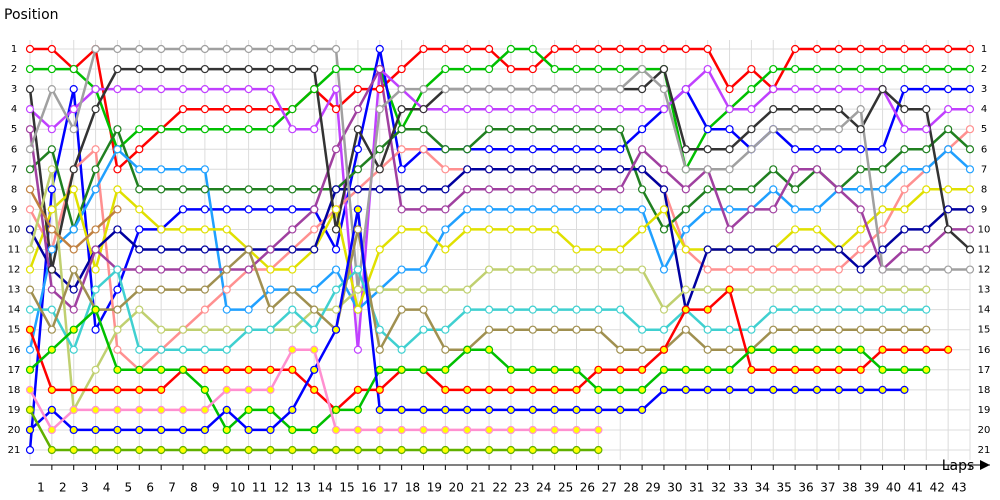 Image resolution: width=1000 pixels, height=500 pixels. I want to click on x-tick-label: 6, so click(150, 488).